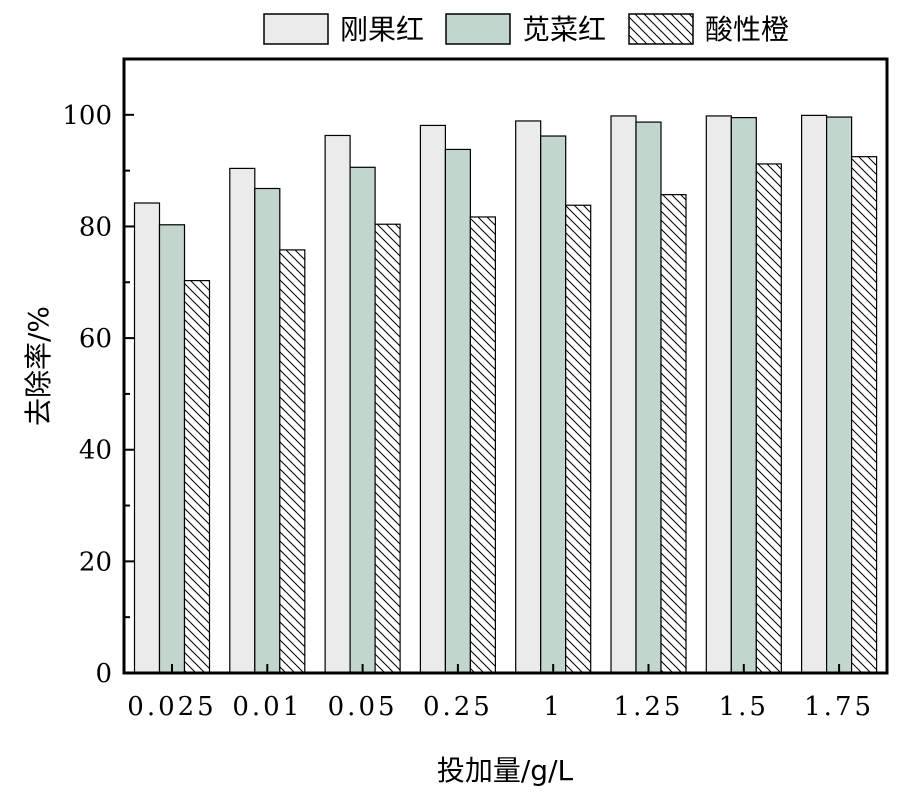  I want to click on x-axis-ticks: 0.025 0.01 0.05 0.25 1 1.25 1.5 1.75, so click(500, 693).